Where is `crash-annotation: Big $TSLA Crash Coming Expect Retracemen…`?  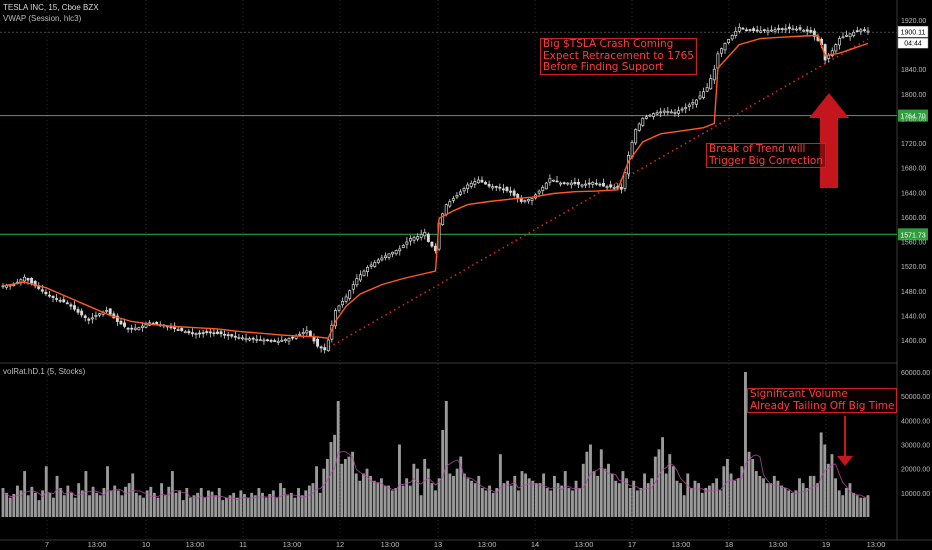
crash-annotation: Big $TSLA Crash Coming Expect Retracemen… is located at coordinates (618, 56).